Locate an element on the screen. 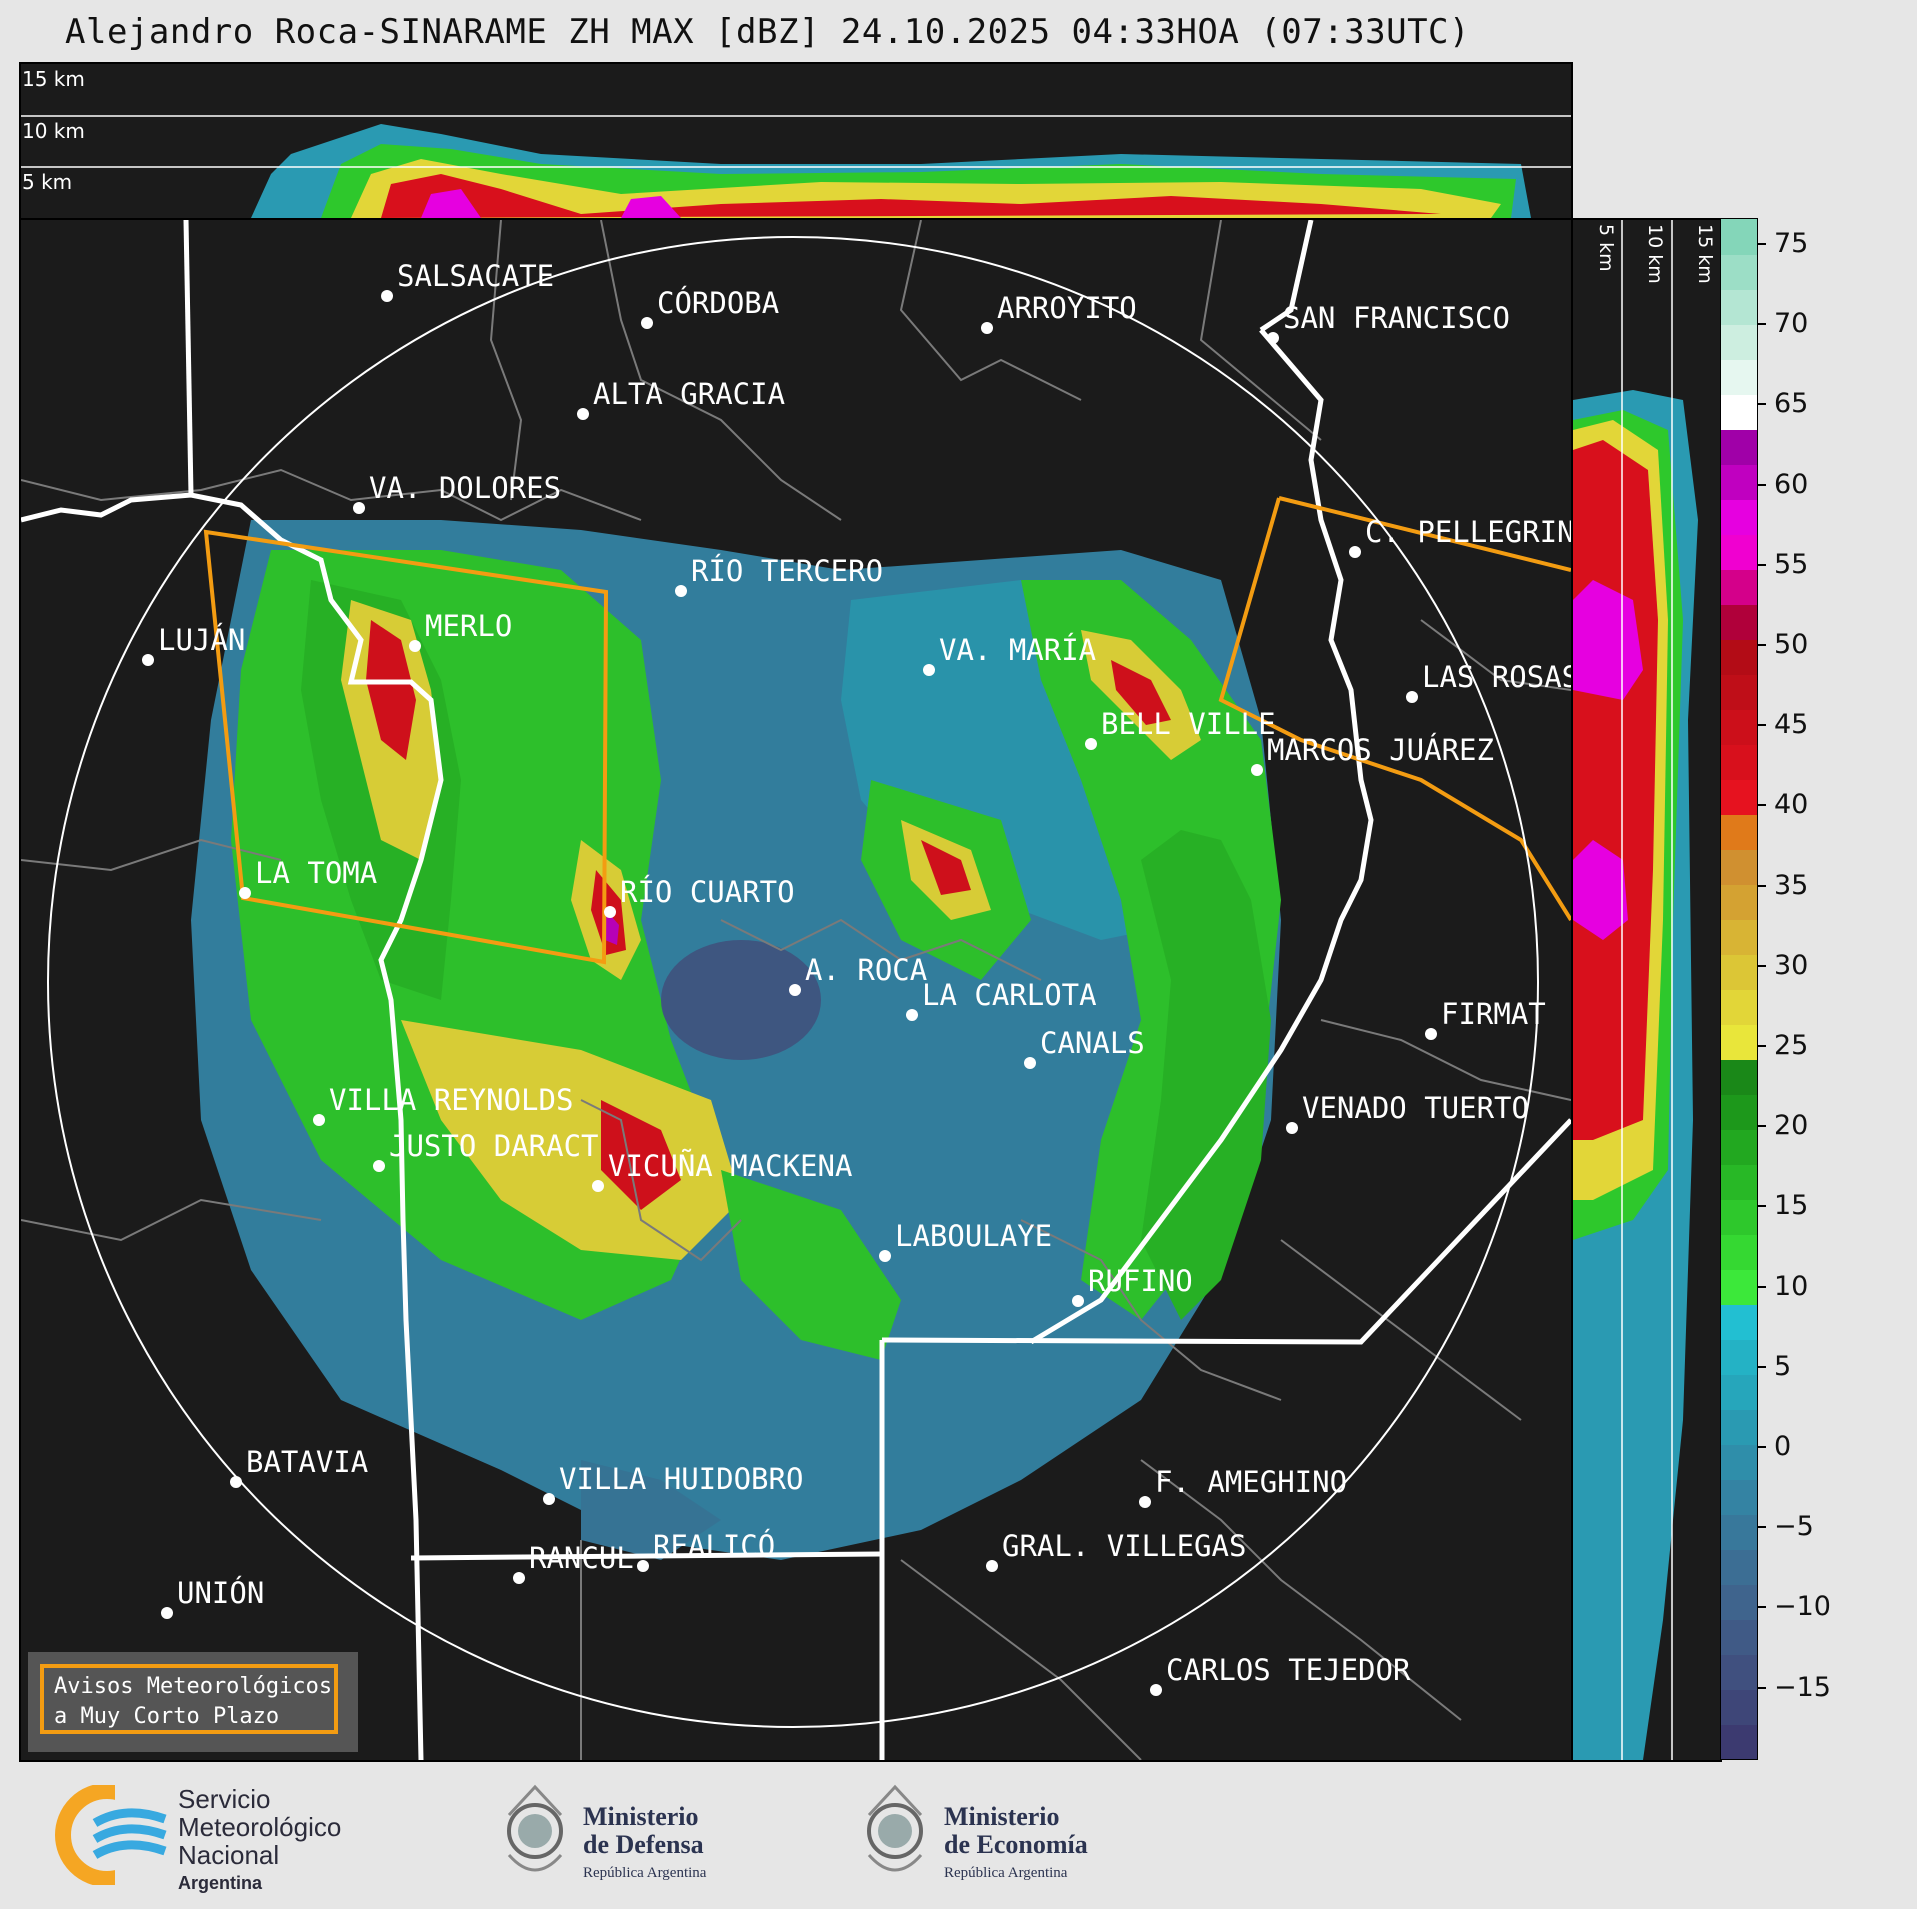 This screenshot has width=1917, height=1909. city-label: LUJÁN is located at coordinates (201, 640).